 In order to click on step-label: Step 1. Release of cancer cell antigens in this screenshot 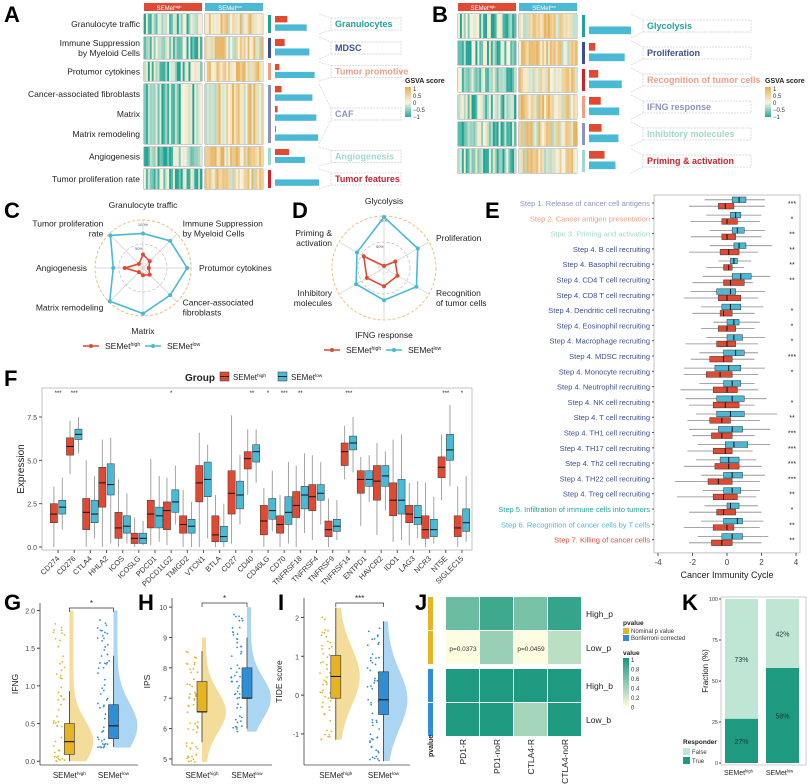, I will do `click(585, 203)`.